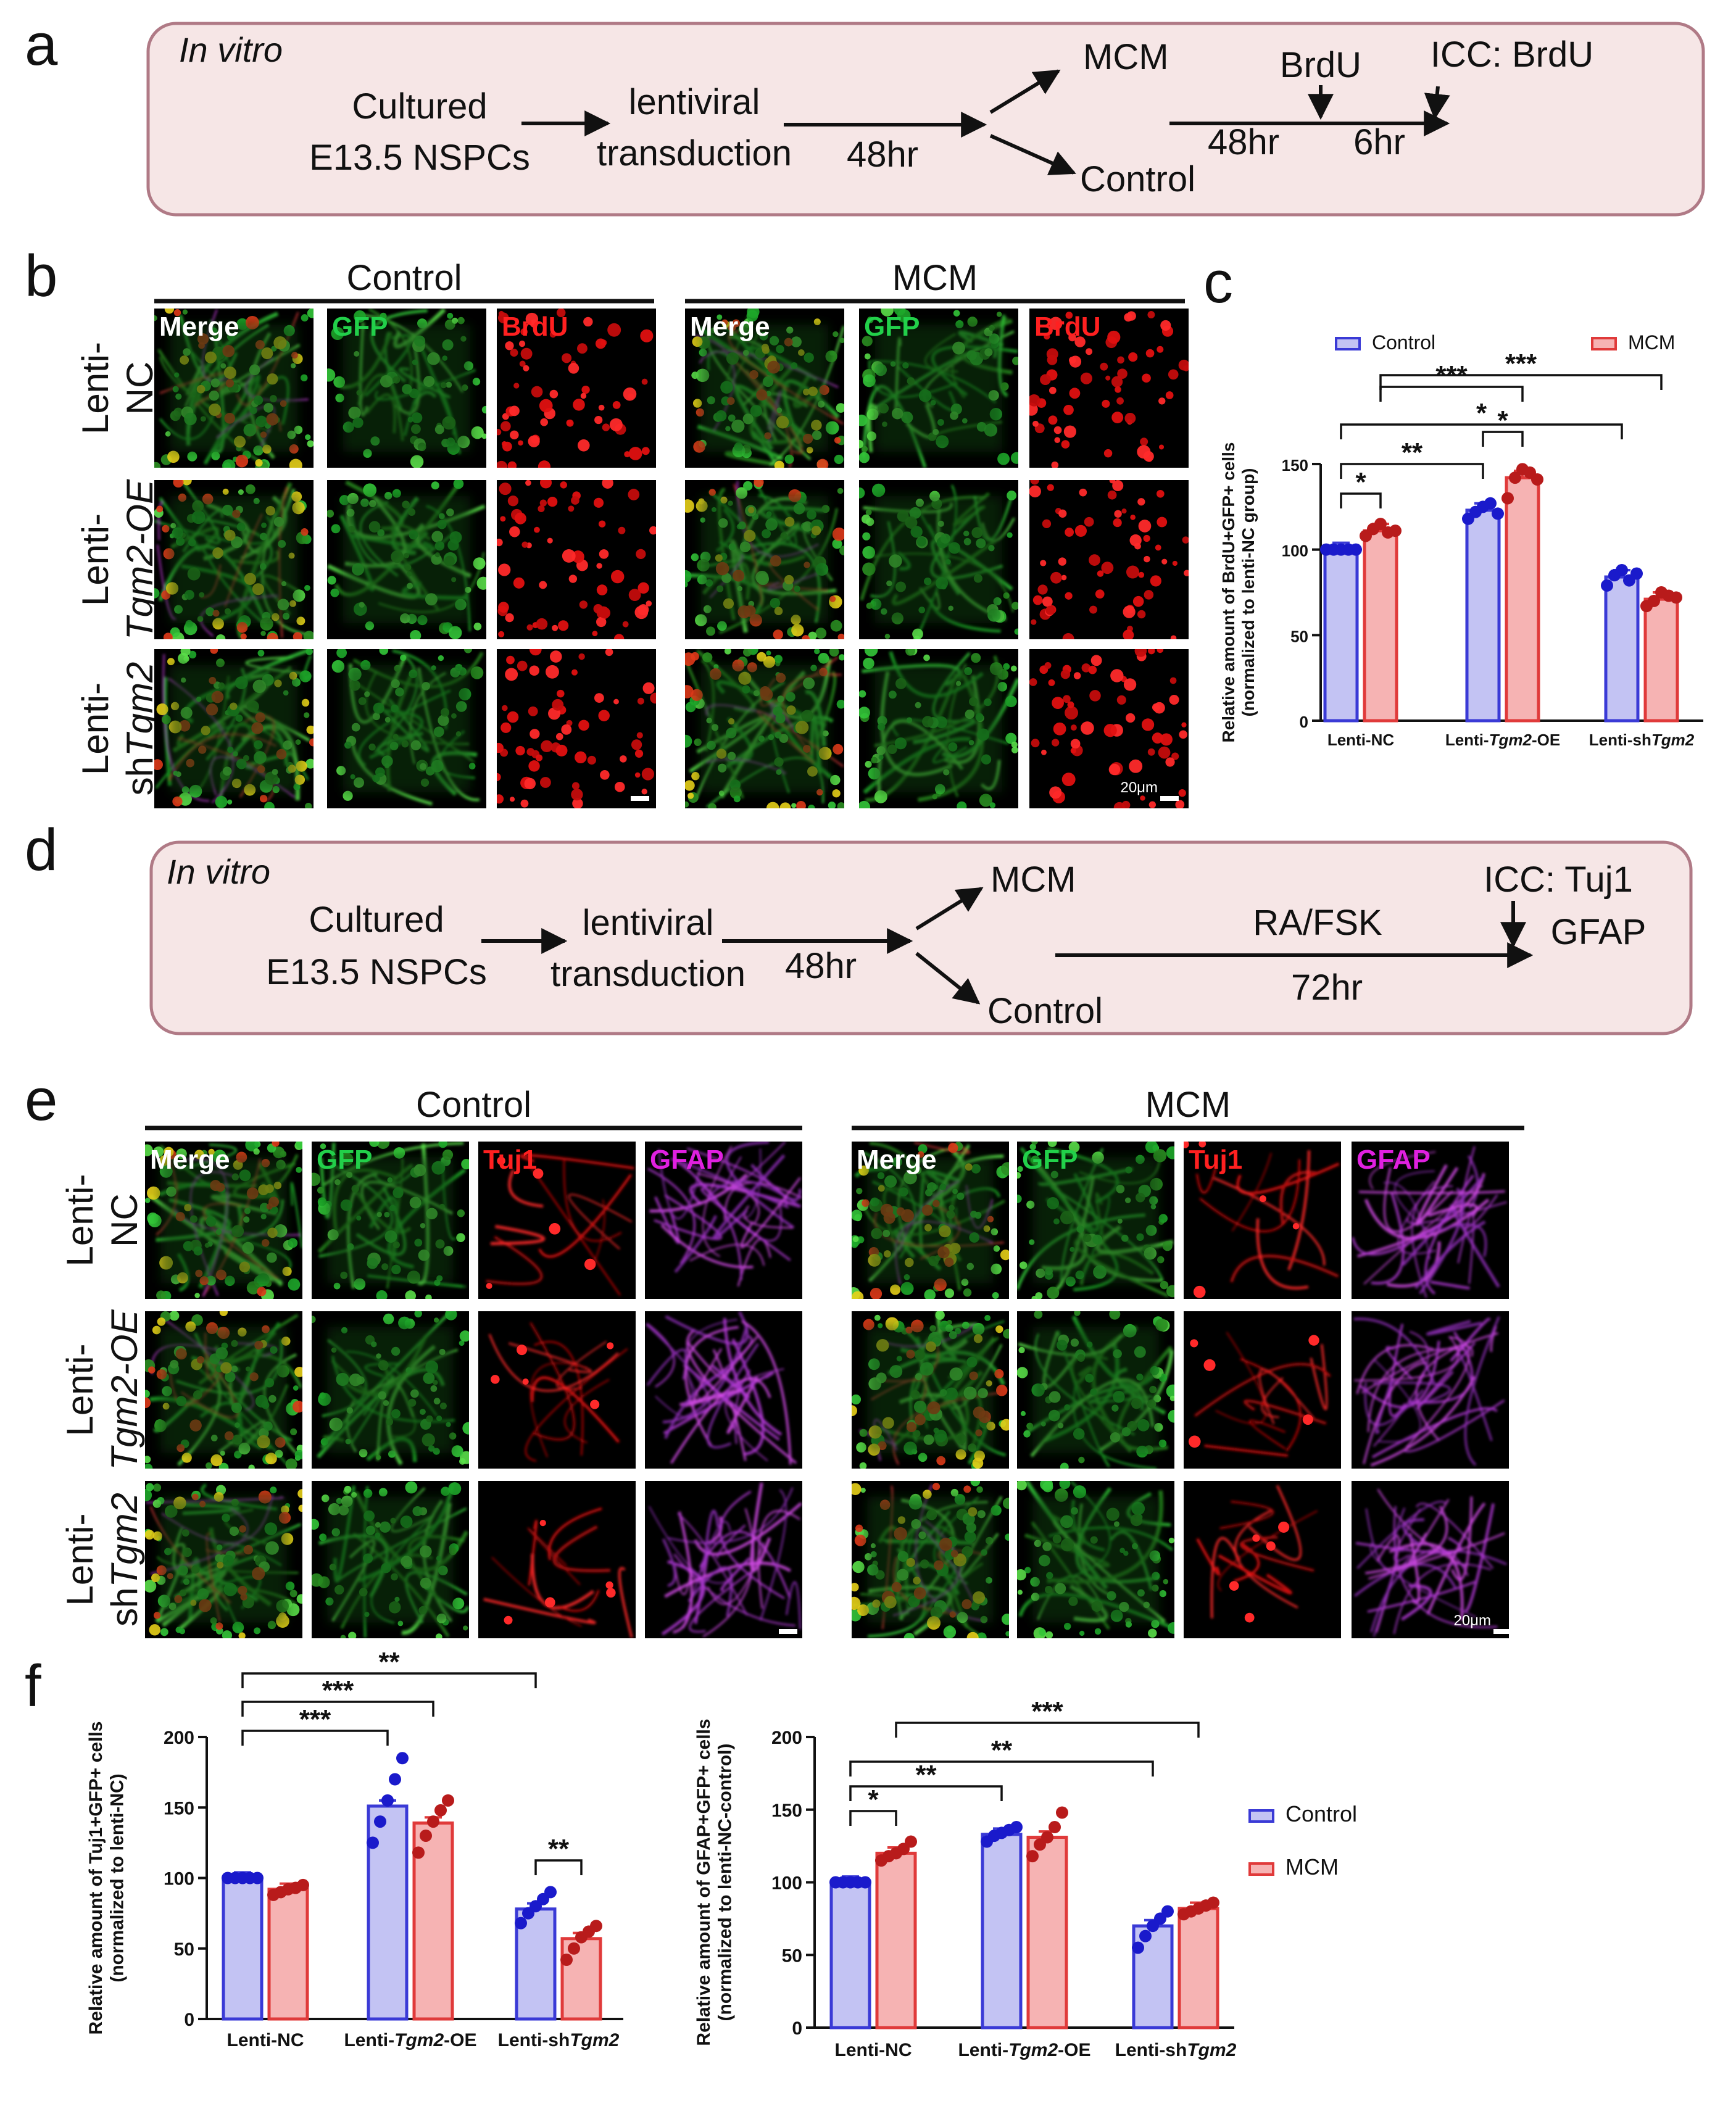  What do you see at coordinates (687, 1160) in the screenshot?
I see `e-channel-label-0-3: GFAP` at bounding box center [687, 1160].